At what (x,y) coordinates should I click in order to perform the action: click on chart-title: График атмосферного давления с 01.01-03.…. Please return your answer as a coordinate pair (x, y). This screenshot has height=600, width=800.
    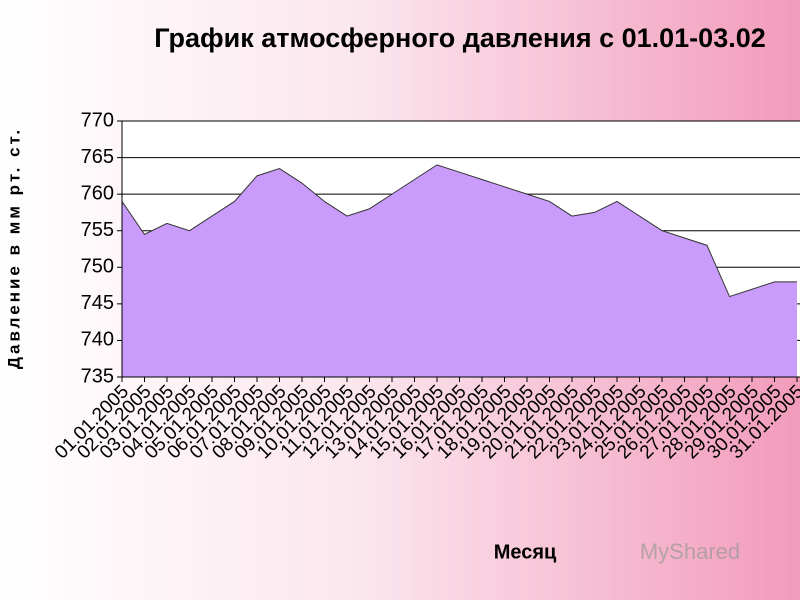
    Looking at the image, I should click on (460, 38).